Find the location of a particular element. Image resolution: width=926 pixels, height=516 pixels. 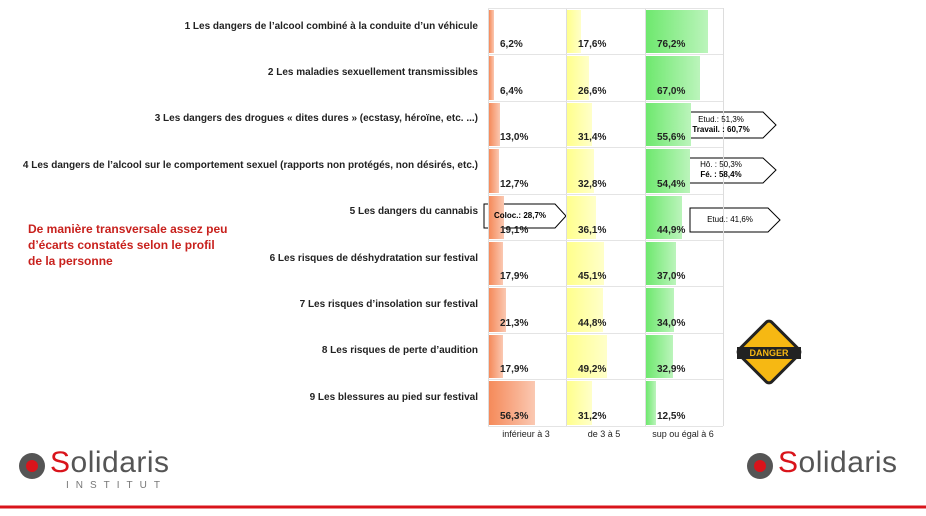

value-label: 36,1% is located at coordinates (592, 230).